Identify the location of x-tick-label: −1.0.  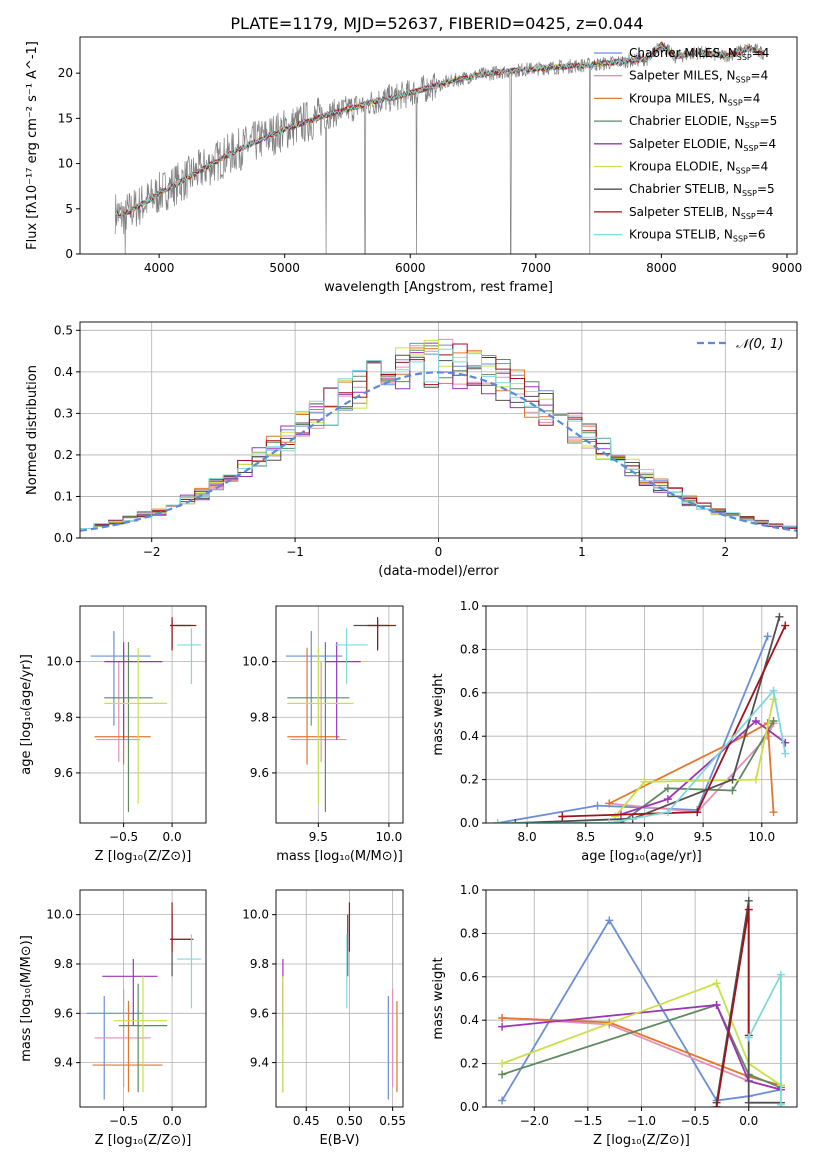
(641, 1121).